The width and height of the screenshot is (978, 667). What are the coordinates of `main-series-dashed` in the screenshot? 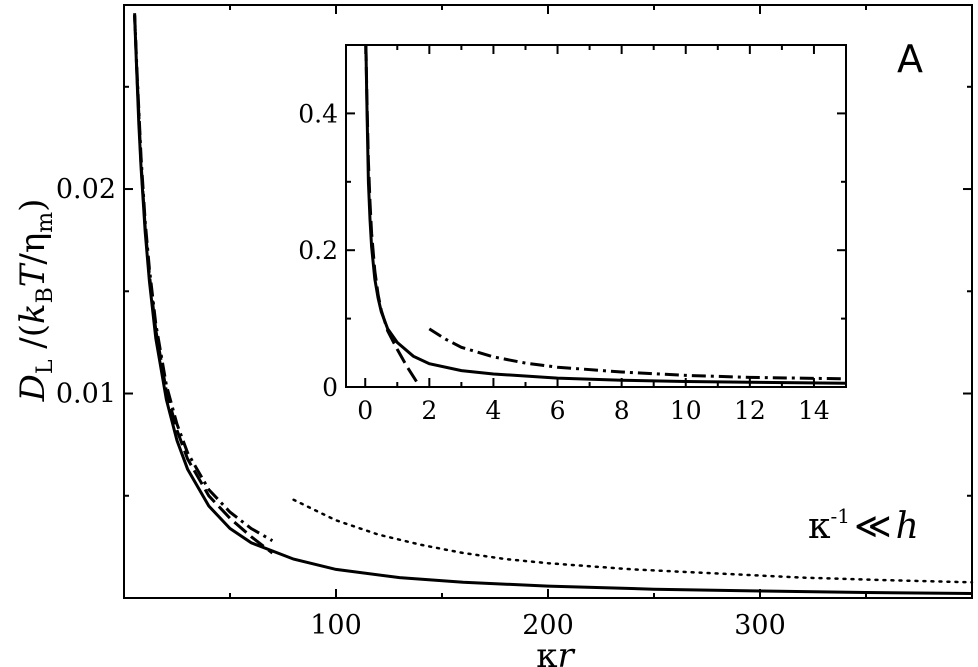 It's located at (203, 285).